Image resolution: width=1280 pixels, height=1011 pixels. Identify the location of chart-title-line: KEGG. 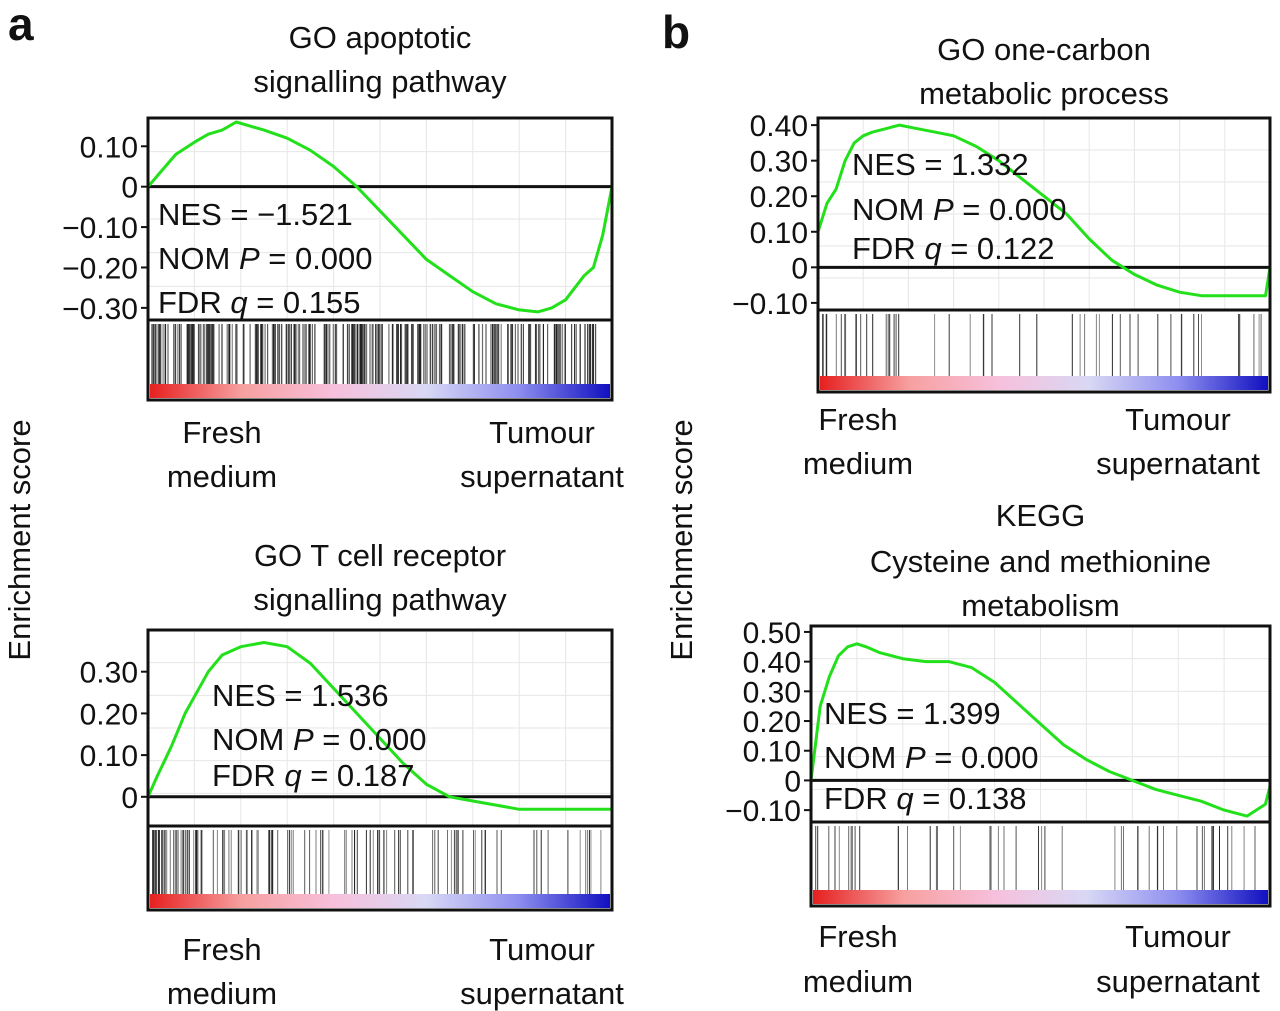
(1041, 515).